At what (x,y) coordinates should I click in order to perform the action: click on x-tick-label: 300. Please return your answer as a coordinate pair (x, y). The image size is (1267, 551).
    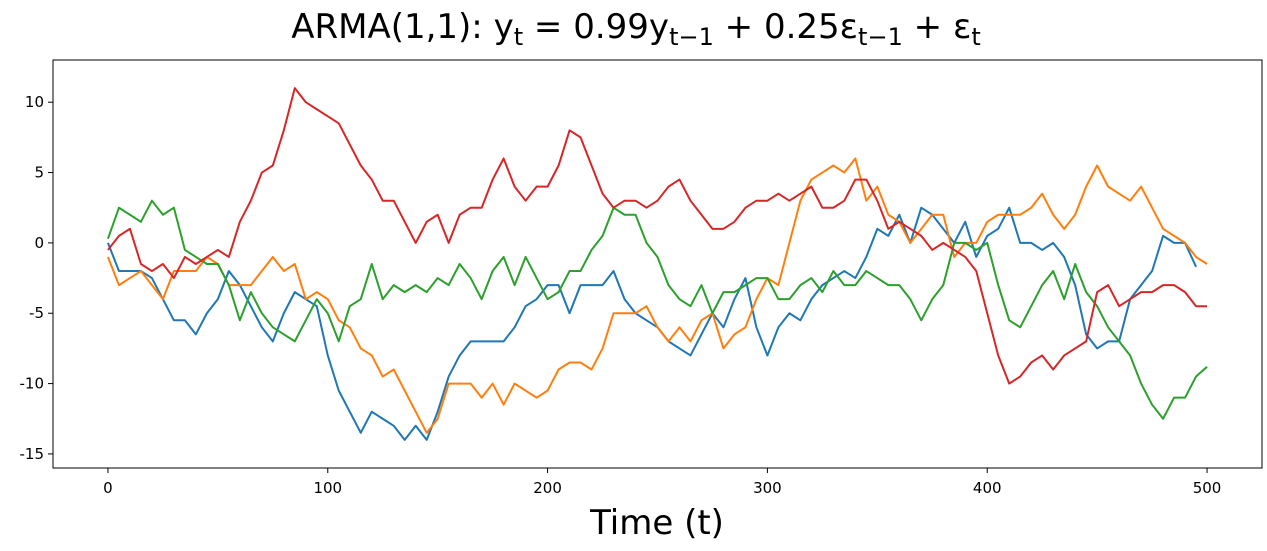
    Looking at the image, I should click on (767, 488).